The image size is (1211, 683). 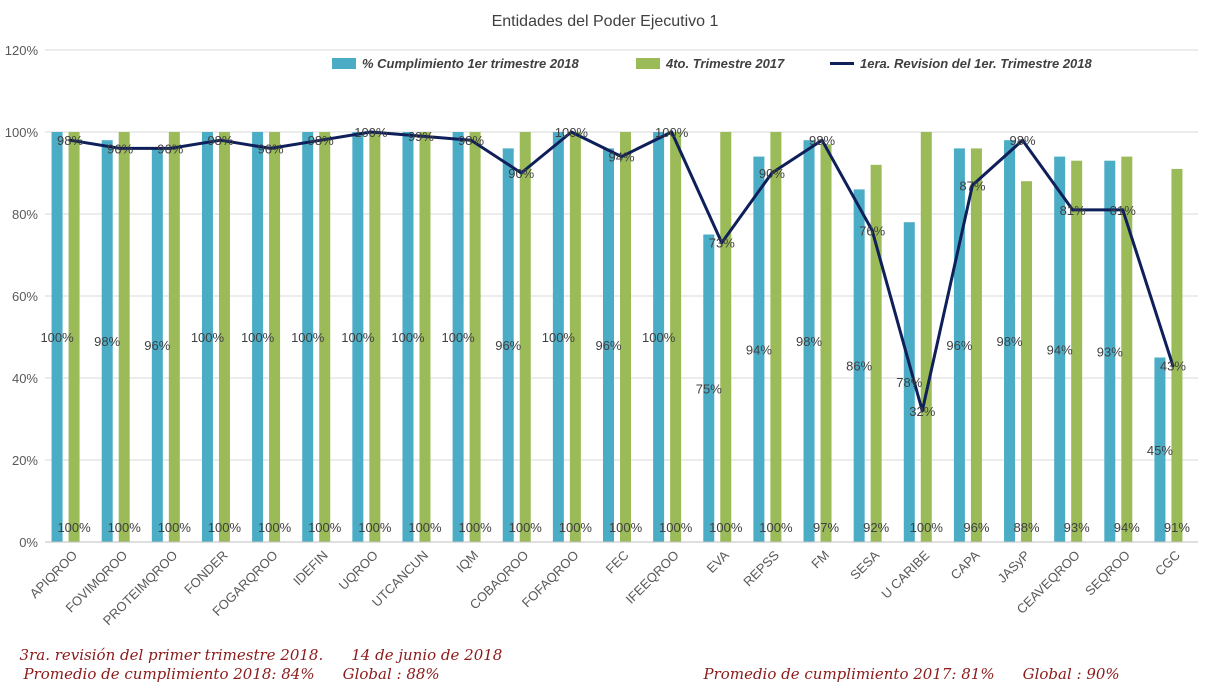 What do you see at coordinates (171, 655) in the screenshot?
I see `note-revision-text: 3ra. revisión del primer trimestre 2018.` at bounding box center [171, 655].